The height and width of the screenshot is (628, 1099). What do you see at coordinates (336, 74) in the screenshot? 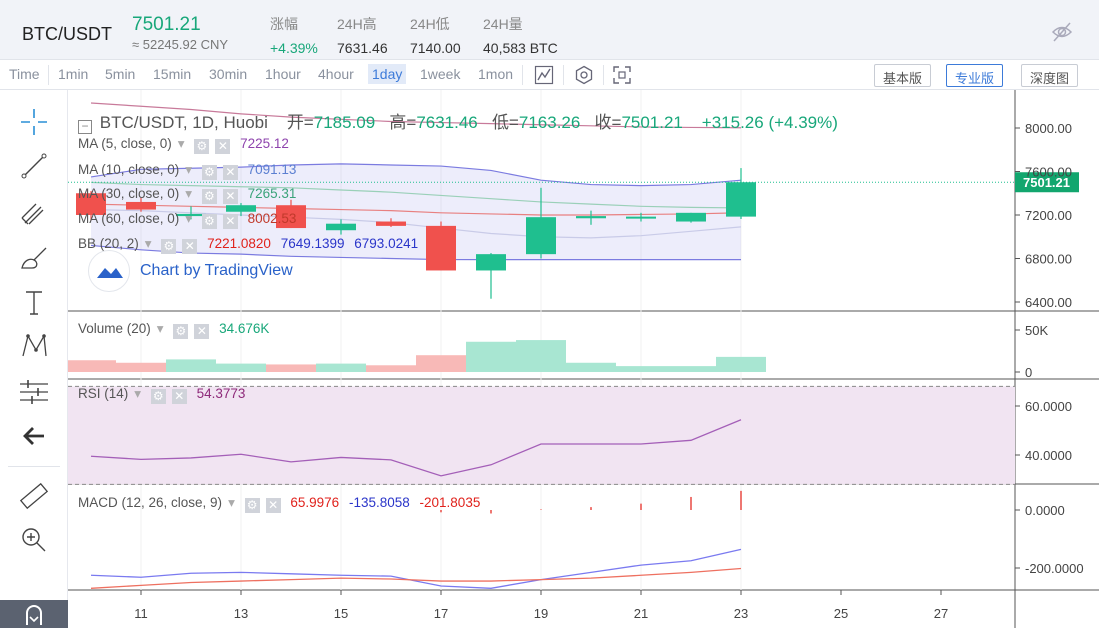
I see `interval-4hour: 4hour` at bounding box center [336, 74].